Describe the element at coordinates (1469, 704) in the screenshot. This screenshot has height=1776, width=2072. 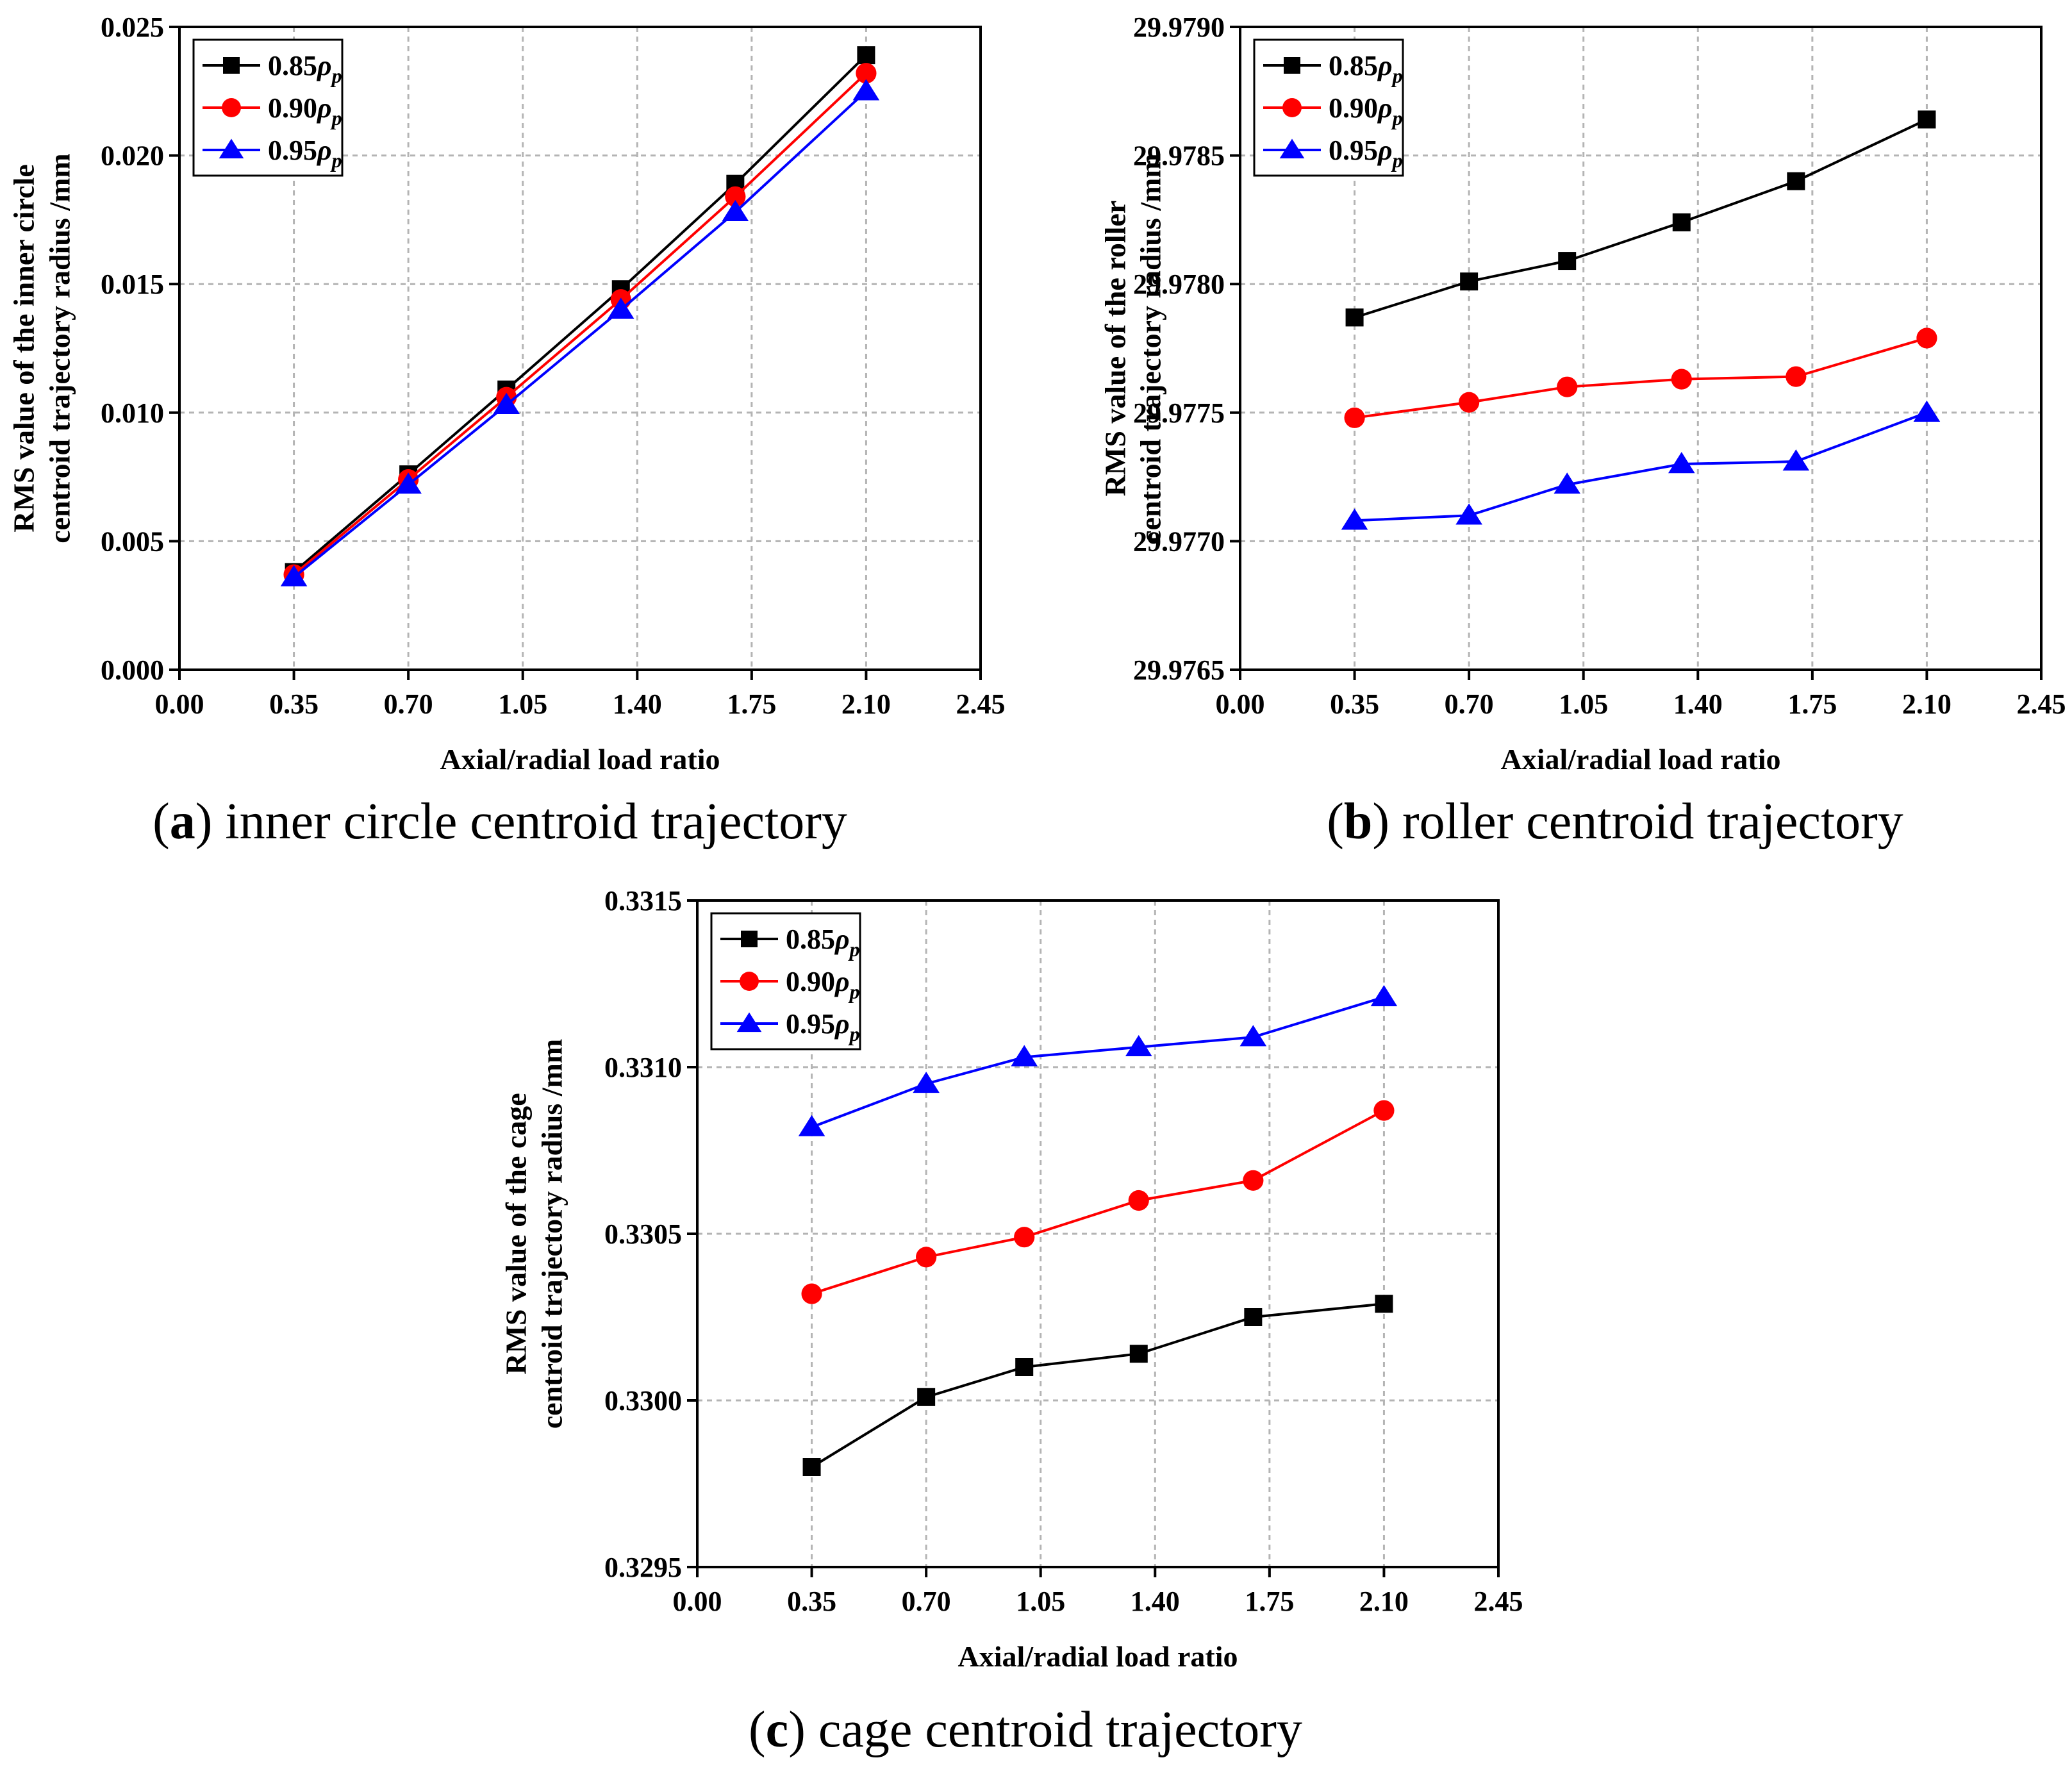
I see `x-tick-label: 0.70` at that location.